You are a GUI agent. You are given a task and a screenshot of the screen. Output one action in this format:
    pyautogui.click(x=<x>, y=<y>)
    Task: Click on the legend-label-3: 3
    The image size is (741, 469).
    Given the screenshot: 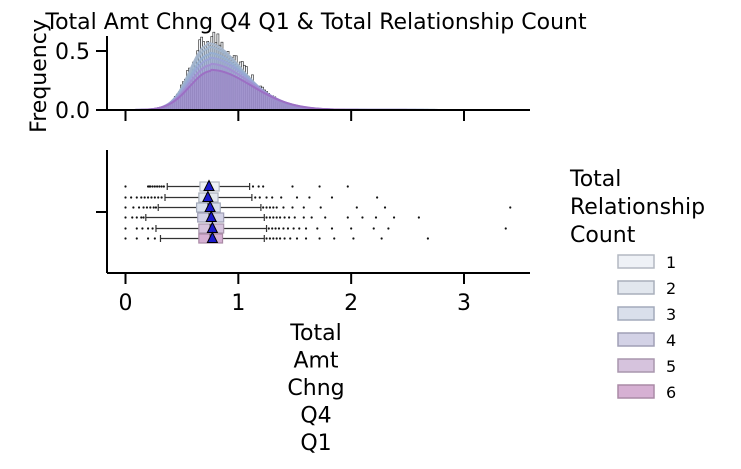 What is the action you would take?
    pyautogui.click(x=671, y=314)
    